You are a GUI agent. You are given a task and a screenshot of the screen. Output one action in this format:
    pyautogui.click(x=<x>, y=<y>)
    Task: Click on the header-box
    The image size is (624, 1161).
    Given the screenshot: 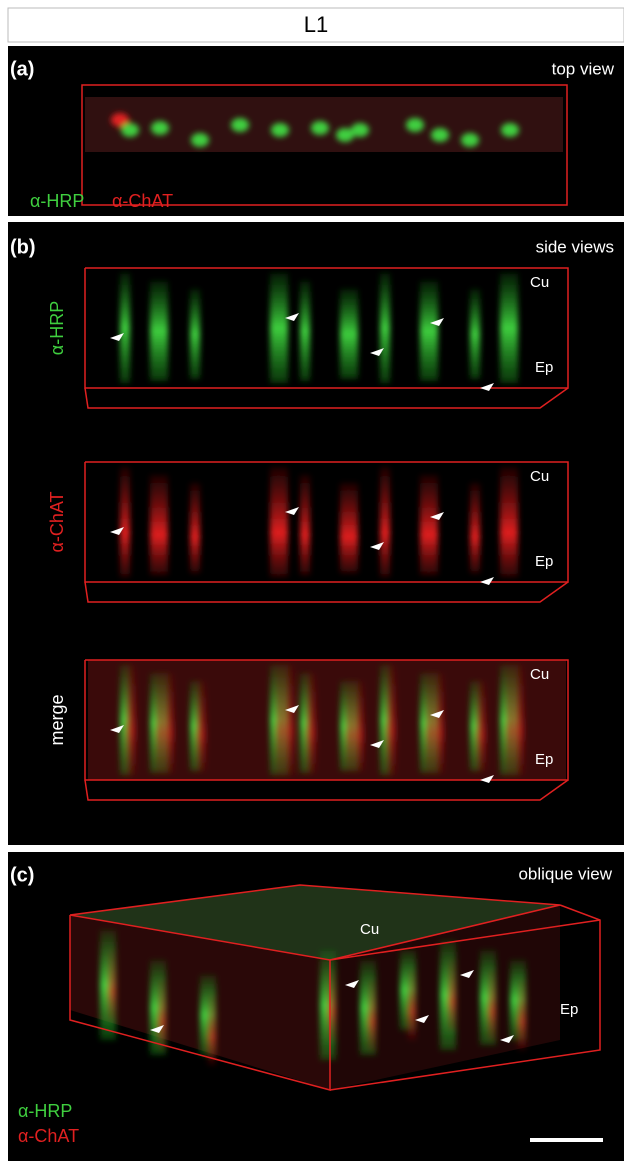 What is the action you would take?
    pyautogui.click(x=315, y=25)
    